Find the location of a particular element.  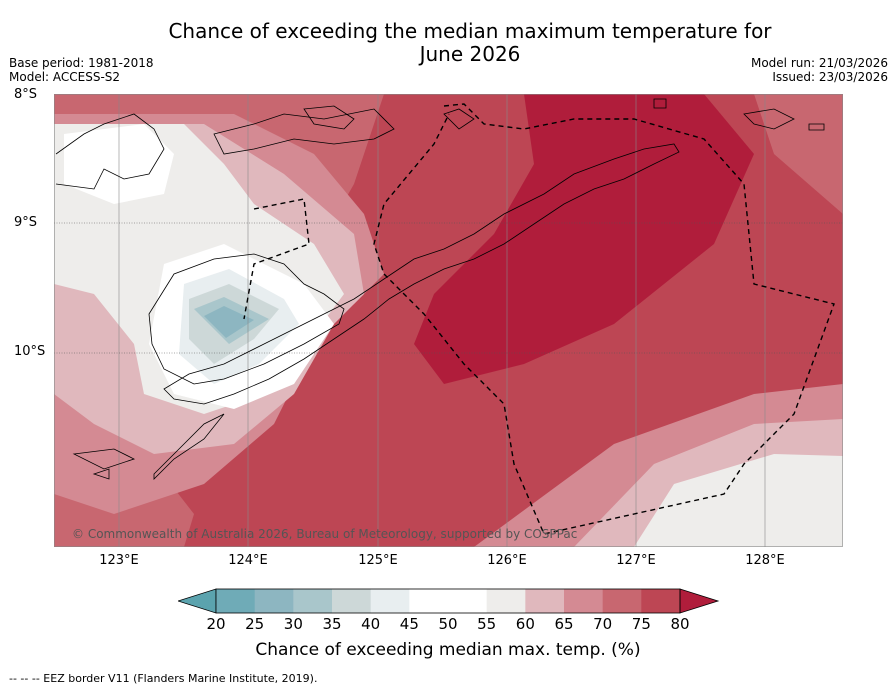

colorbar-tick: 80 is located at coordinates (680, 624).